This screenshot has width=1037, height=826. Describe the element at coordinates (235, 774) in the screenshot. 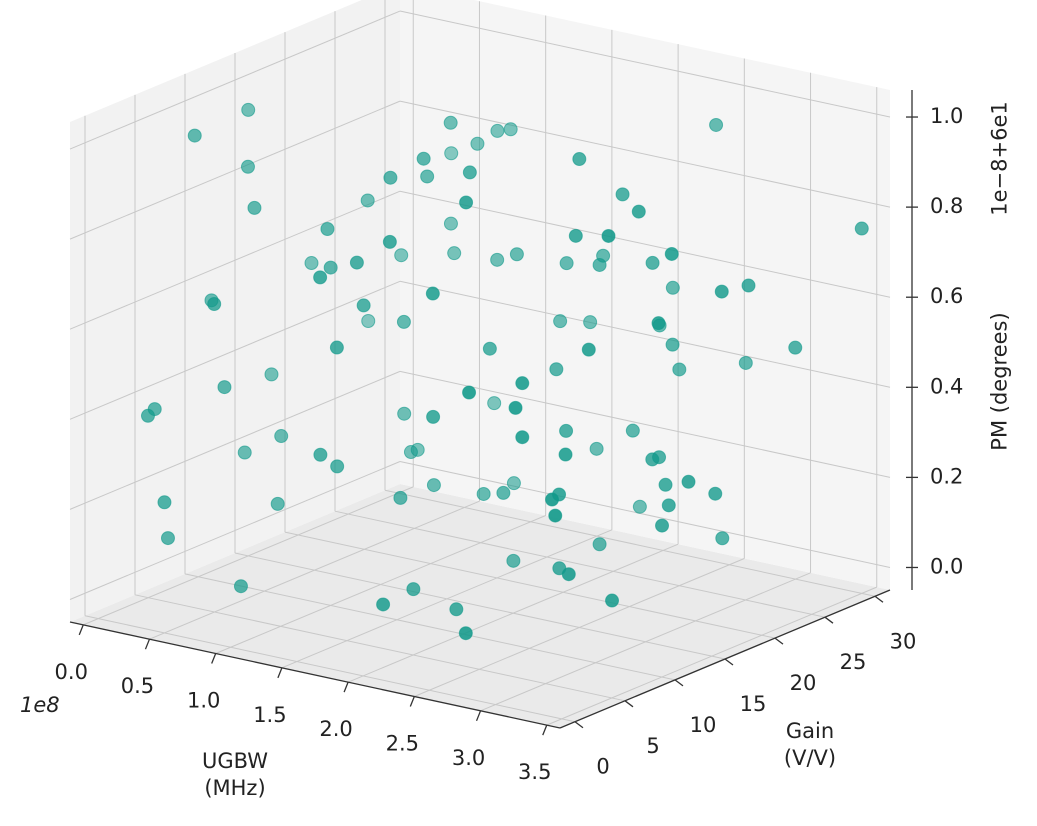

I see `x-axis-label: UGBW (MHz)` at that location.